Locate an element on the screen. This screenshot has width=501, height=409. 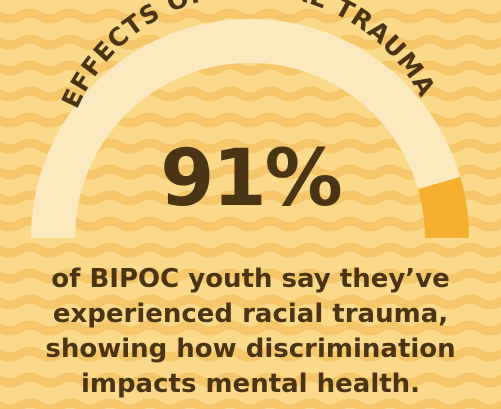
statistic-value: 91% is located at coordinates (251, 179).